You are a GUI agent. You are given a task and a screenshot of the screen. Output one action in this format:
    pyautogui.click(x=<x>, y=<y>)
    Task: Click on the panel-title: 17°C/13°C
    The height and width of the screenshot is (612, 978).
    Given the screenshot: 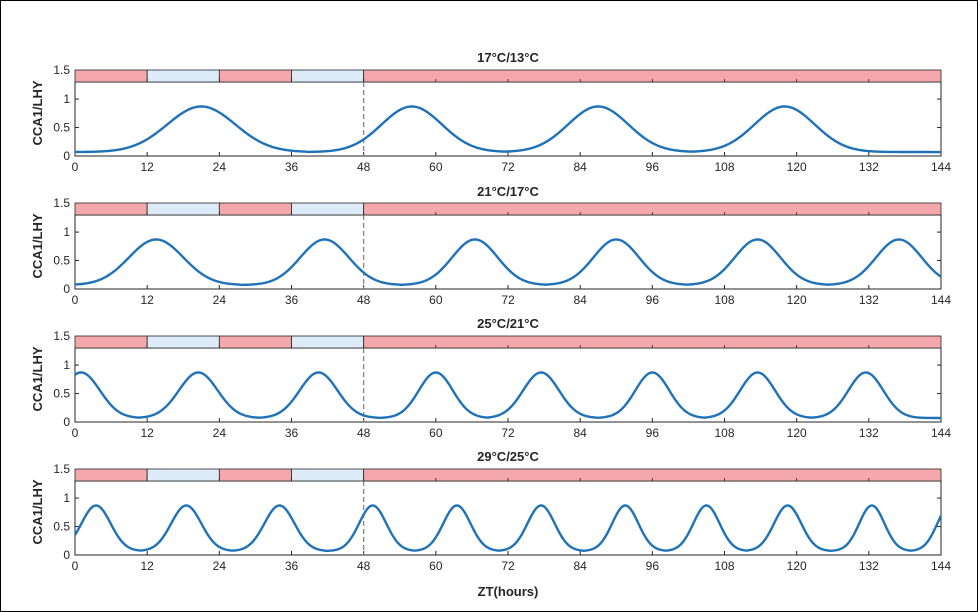 What is the action you would take?
    pyautogui.click(x=508, y=57)
    